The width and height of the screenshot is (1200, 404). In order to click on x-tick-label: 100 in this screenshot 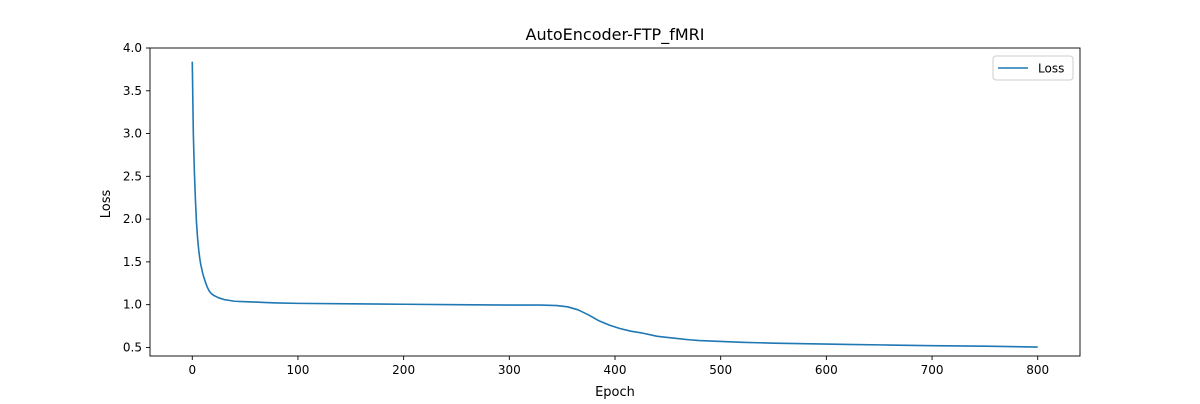, I will do `click(298, 370)`.